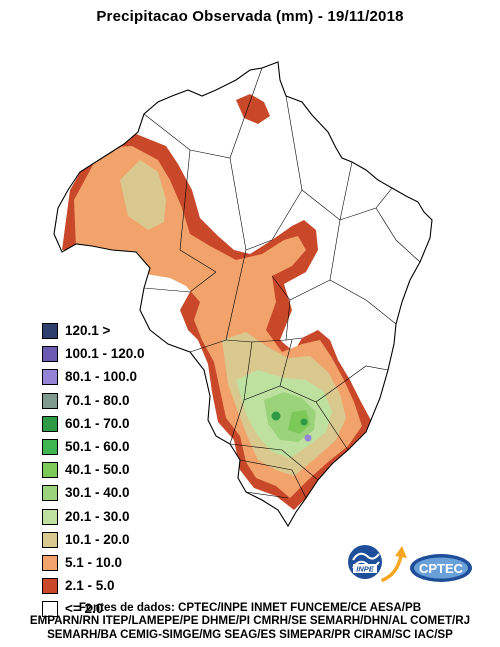 The image size is (500, 647). What do you see at coordinates (97, 516) in the screenshot?
I see `legend-label: 20.1 - 30.0` at bounding box center [97, 516].